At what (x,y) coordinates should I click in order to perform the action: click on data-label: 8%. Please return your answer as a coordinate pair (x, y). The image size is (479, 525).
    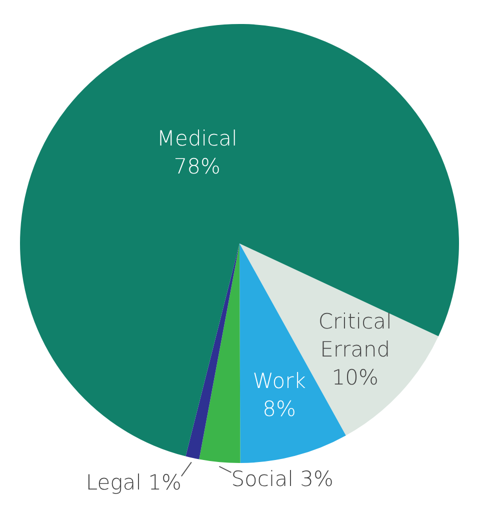
    Looking at the image, I should click on (279, 408).